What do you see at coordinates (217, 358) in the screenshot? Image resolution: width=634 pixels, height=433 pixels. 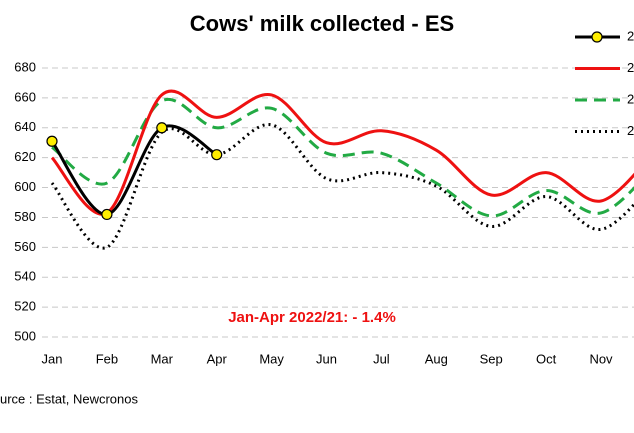 I see `x-tick-label: Apr` at bounding box center [217, 358].